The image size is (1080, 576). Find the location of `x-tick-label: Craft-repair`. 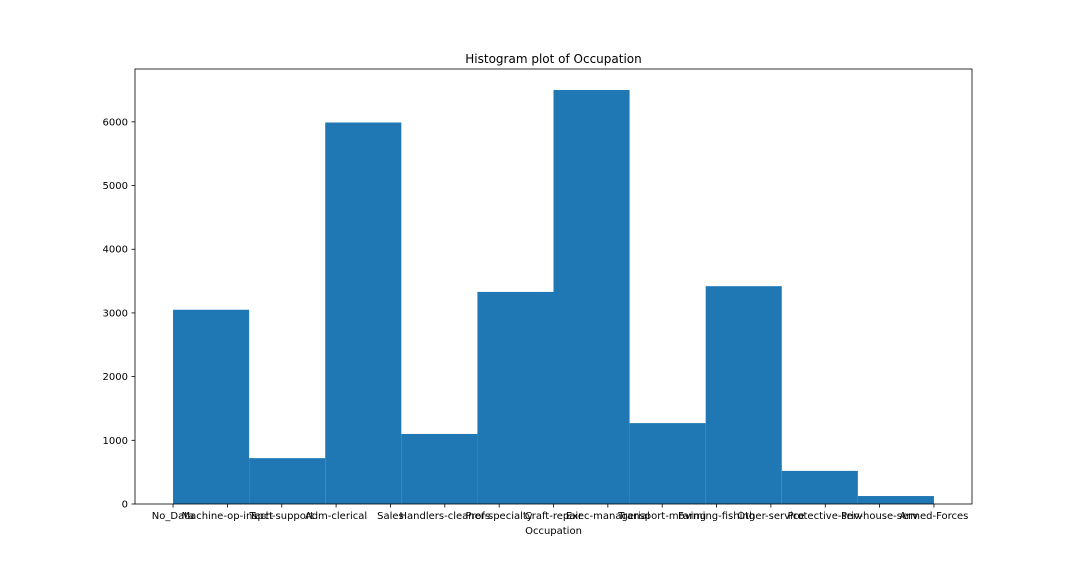

x-tick-label: Craft-repair is located at coordinates (554, 516).